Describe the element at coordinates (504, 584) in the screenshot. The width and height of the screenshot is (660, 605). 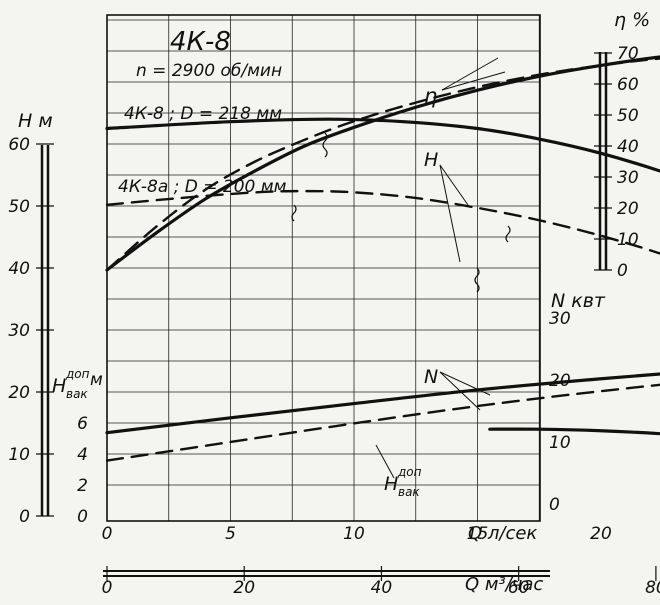
I see `x2-axis-title: Q м³/час` at that location.